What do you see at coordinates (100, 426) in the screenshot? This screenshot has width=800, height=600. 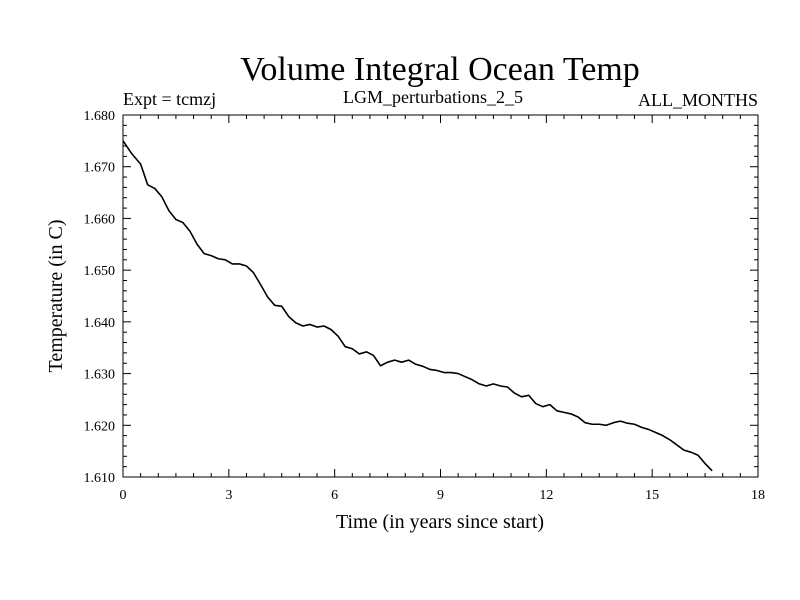 I see `y-tick-label: 1.620` at bounding box center [100, 426].